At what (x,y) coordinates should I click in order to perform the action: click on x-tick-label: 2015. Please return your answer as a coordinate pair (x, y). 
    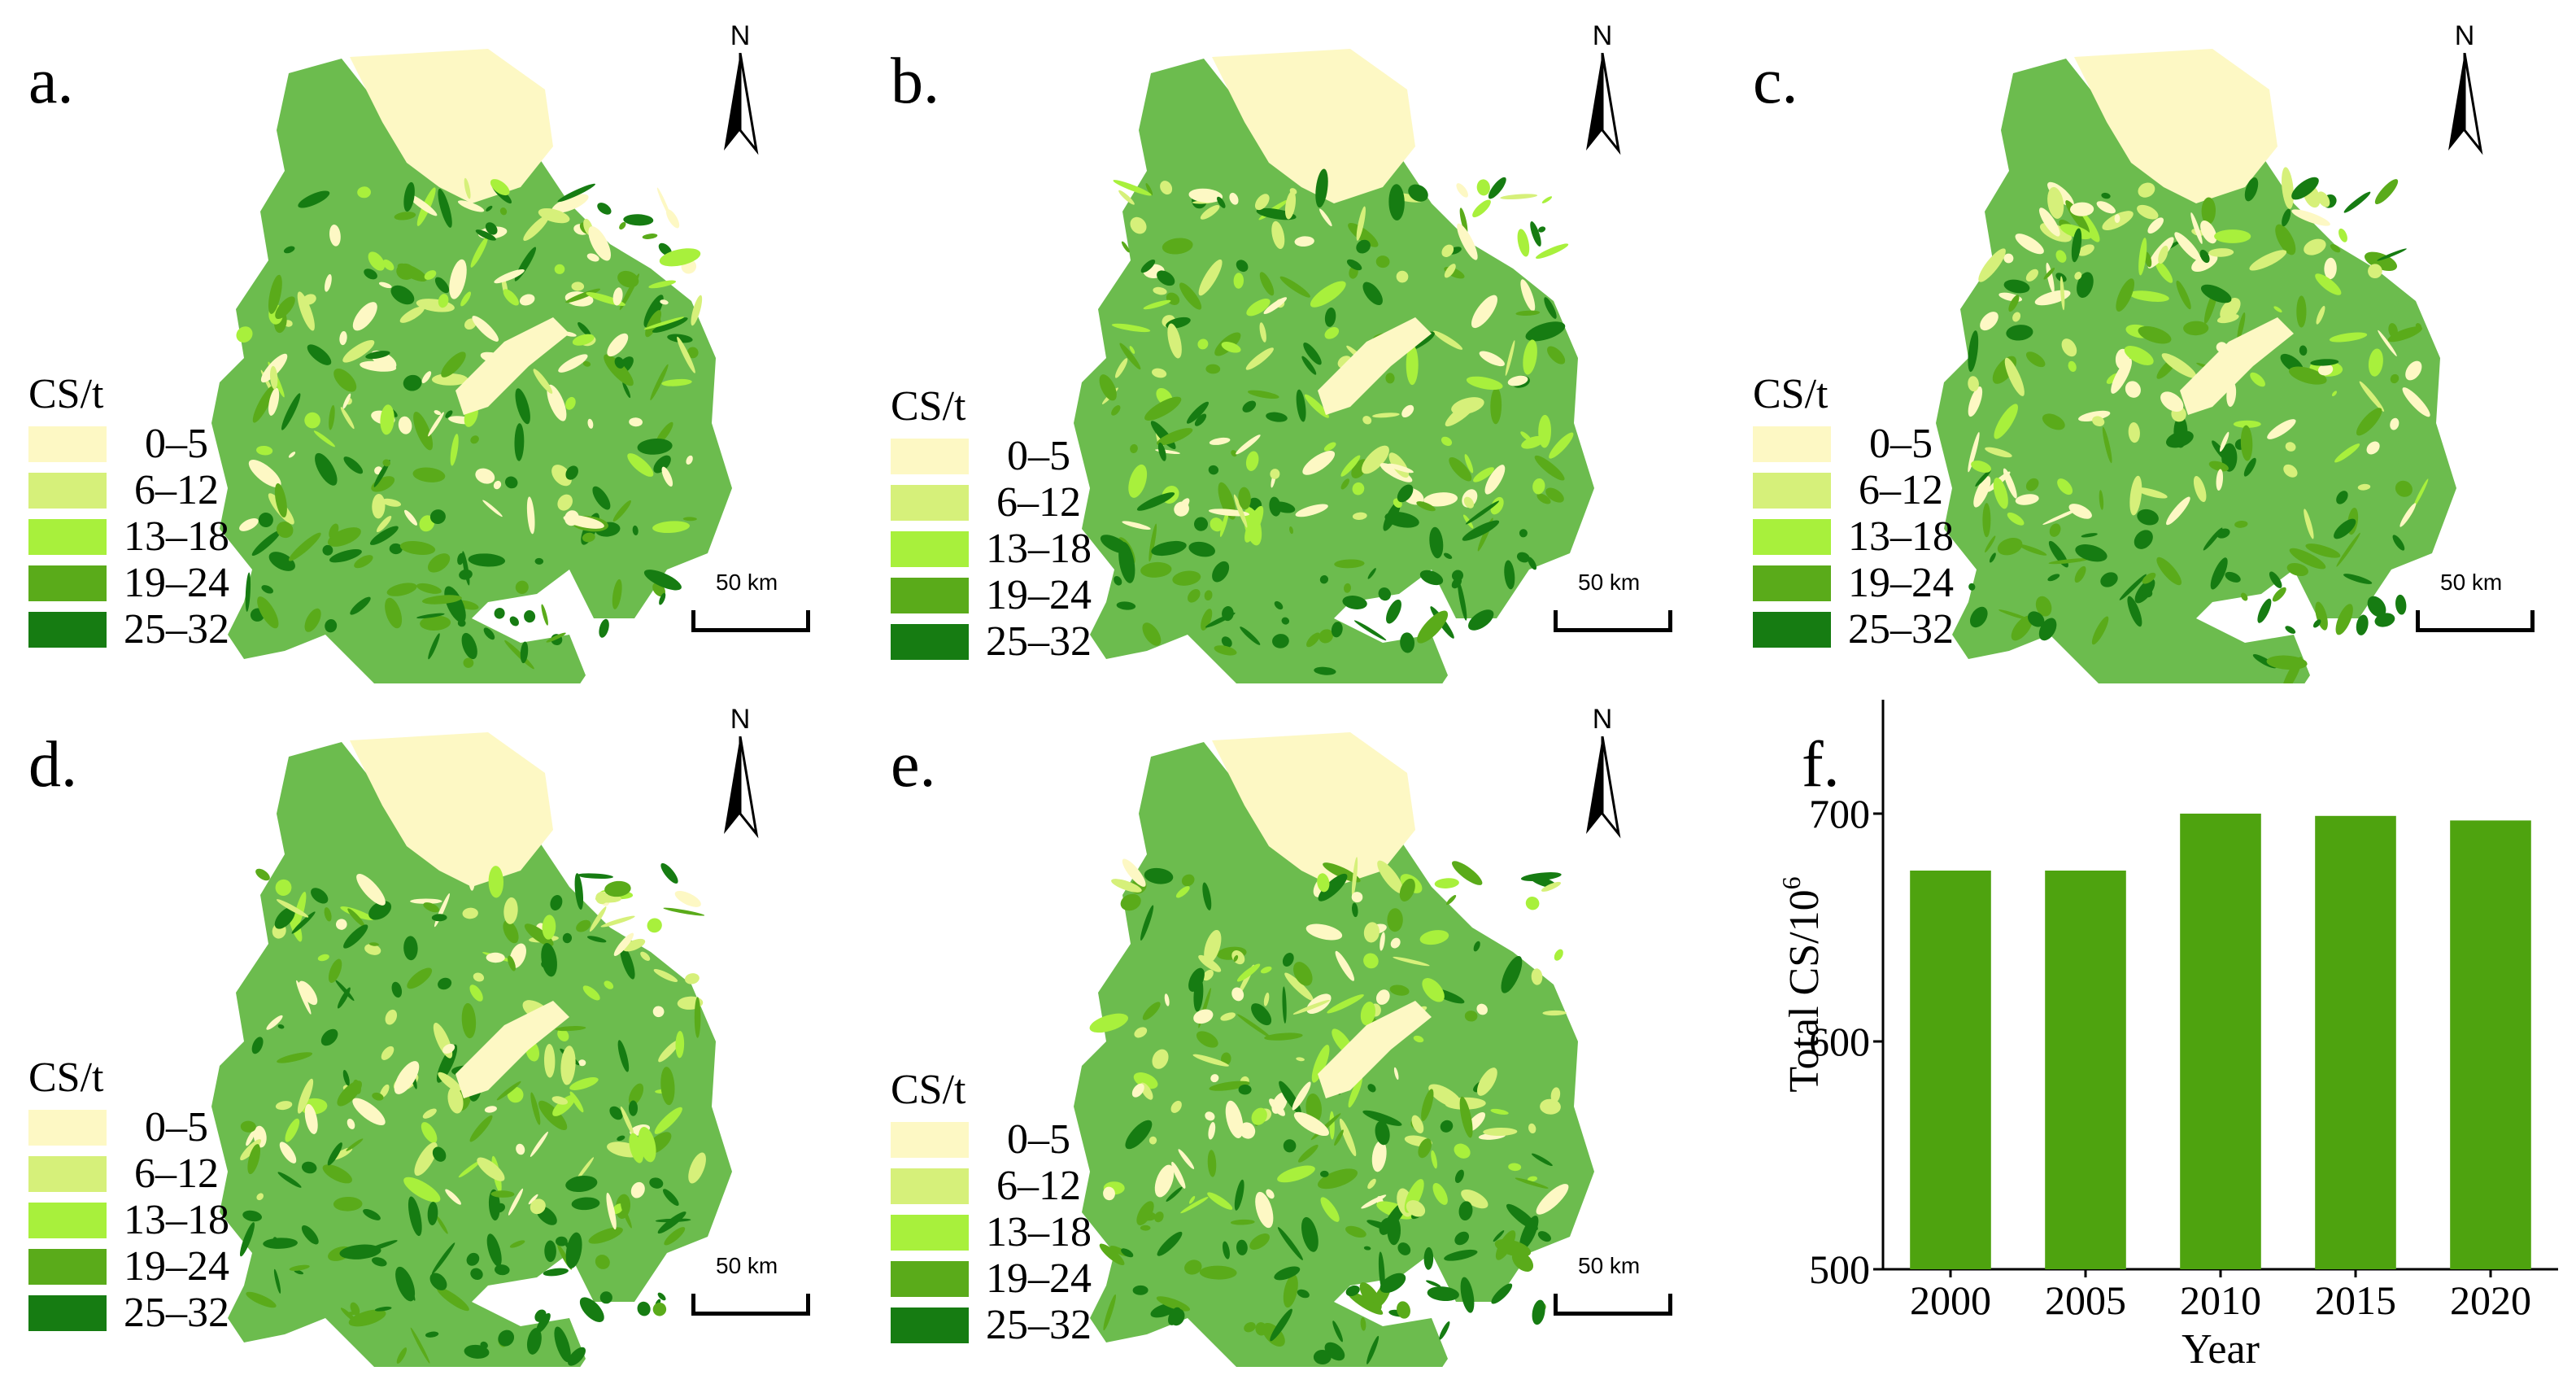
    Looking at the image, I should click on (2355, 1300).